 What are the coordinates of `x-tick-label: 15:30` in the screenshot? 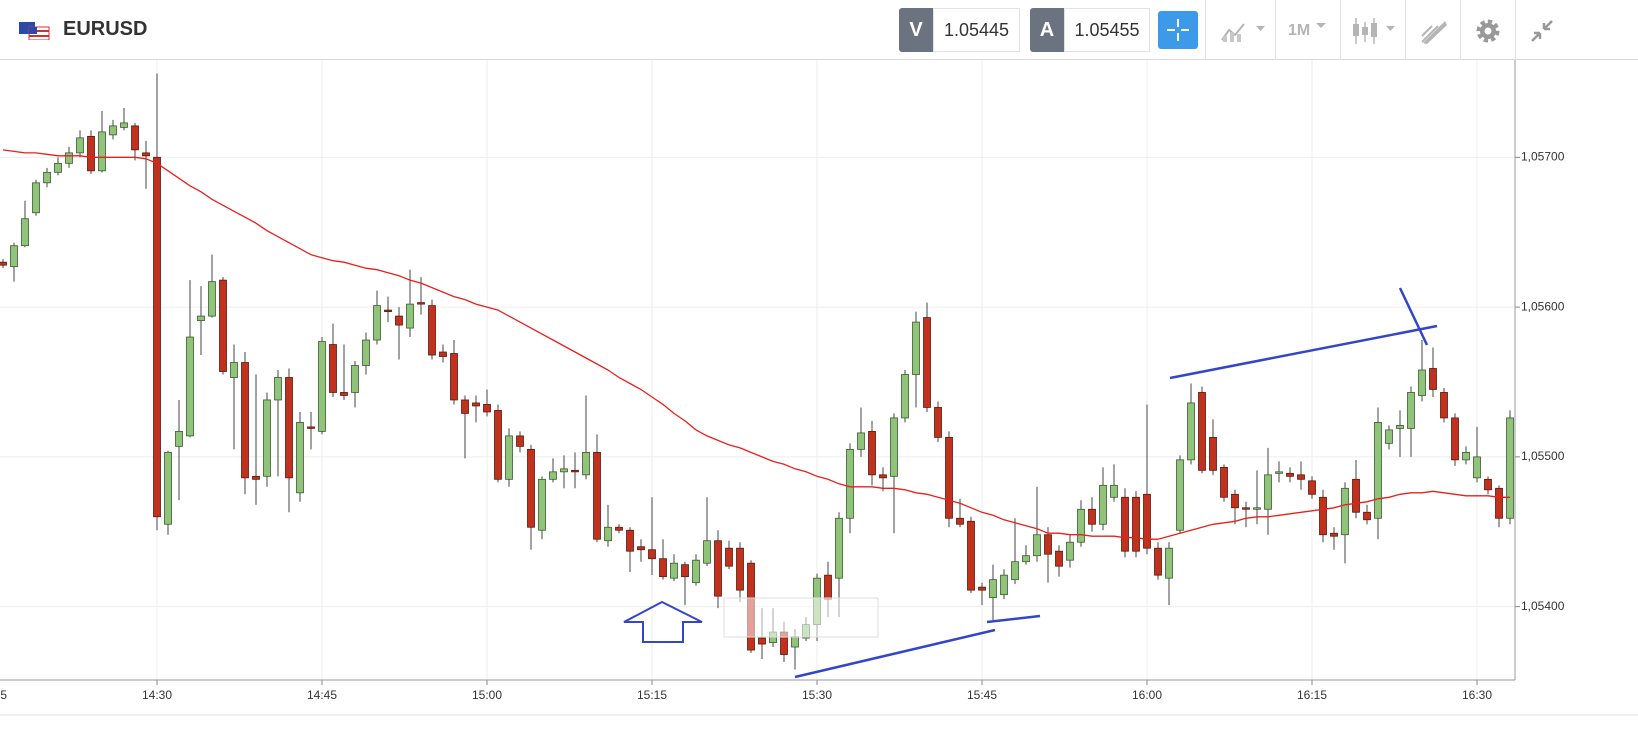 It's located at (817, 695).